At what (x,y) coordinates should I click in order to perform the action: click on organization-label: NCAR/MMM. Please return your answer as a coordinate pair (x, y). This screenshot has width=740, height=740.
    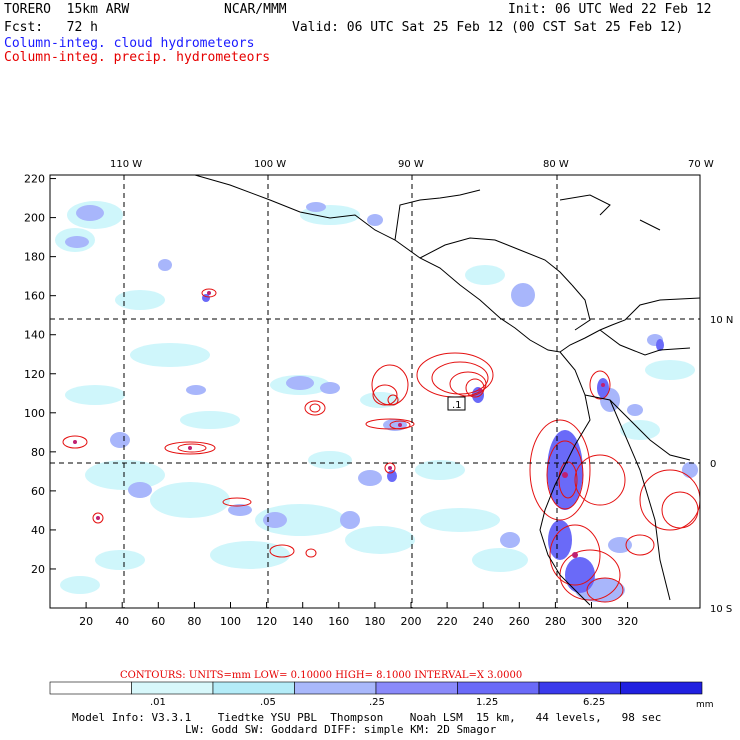
    Looking at the image, I should click on (255, 9).